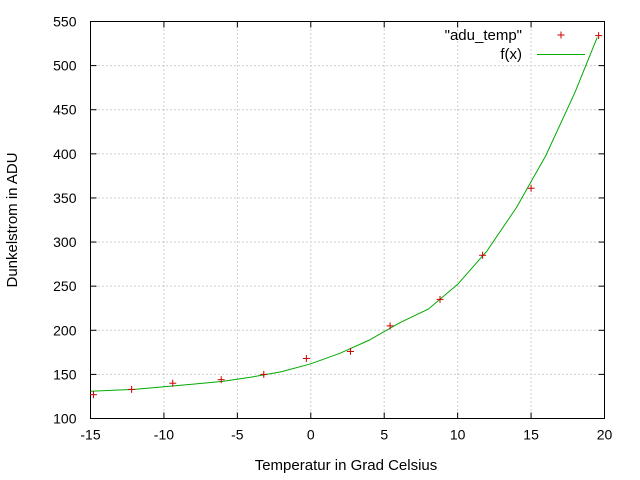 This screenshot has width=640, height=480. Describe the element at coordinates (237, 435) in the screenshot. I see `x-tick-label: -5` at that location.